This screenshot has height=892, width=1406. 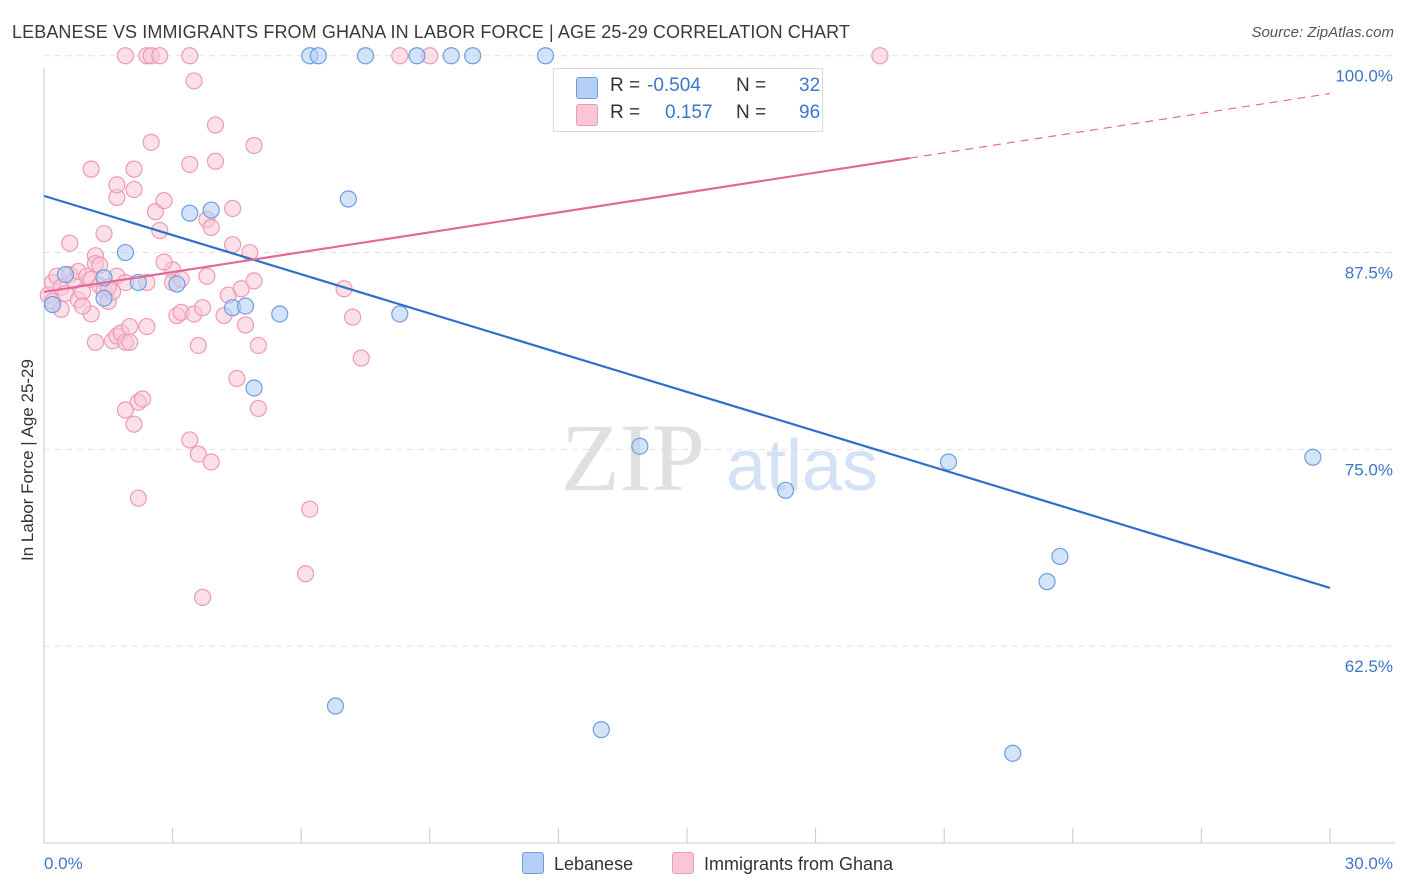 I want to click on legend-swatch-ghana, so click(x=587, y=115).